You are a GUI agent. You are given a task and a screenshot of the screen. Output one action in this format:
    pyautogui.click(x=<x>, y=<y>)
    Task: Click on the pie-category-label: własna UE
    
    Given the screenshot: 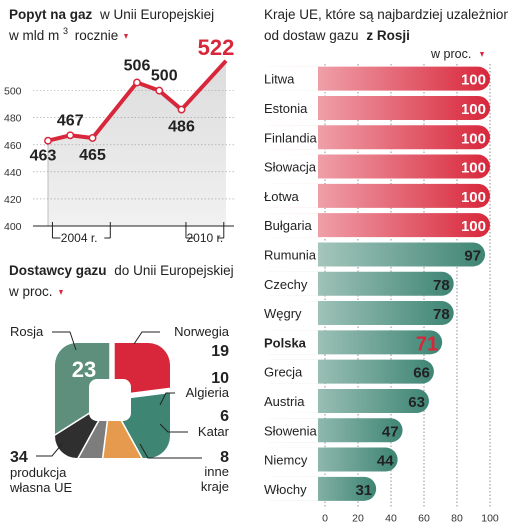 What is the action you would take?
    pyautogui.click(x=40, y=487)
    